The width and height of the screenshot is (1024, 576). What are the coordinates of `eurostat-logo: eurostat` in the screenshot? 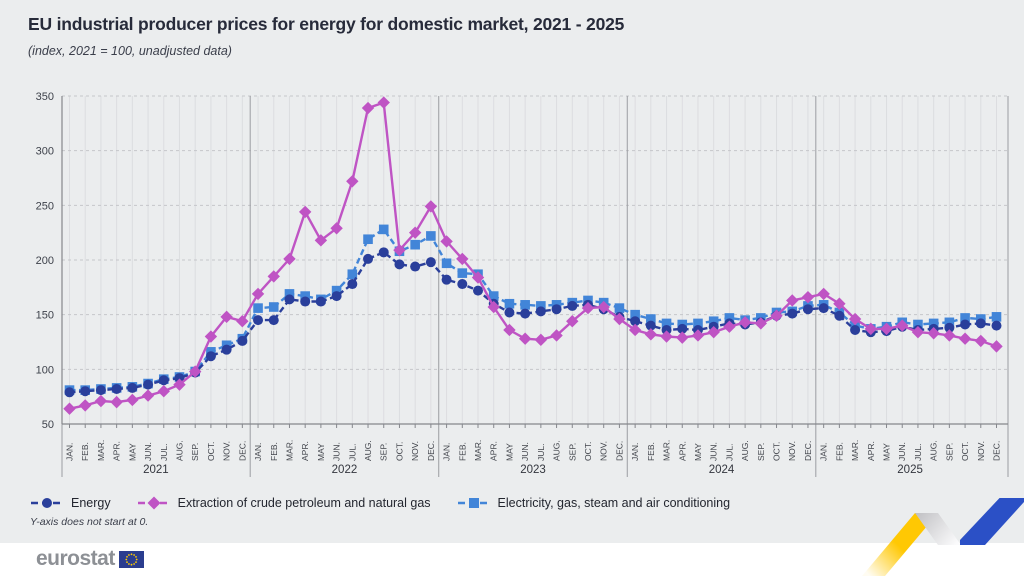 It's located at (90, 559).